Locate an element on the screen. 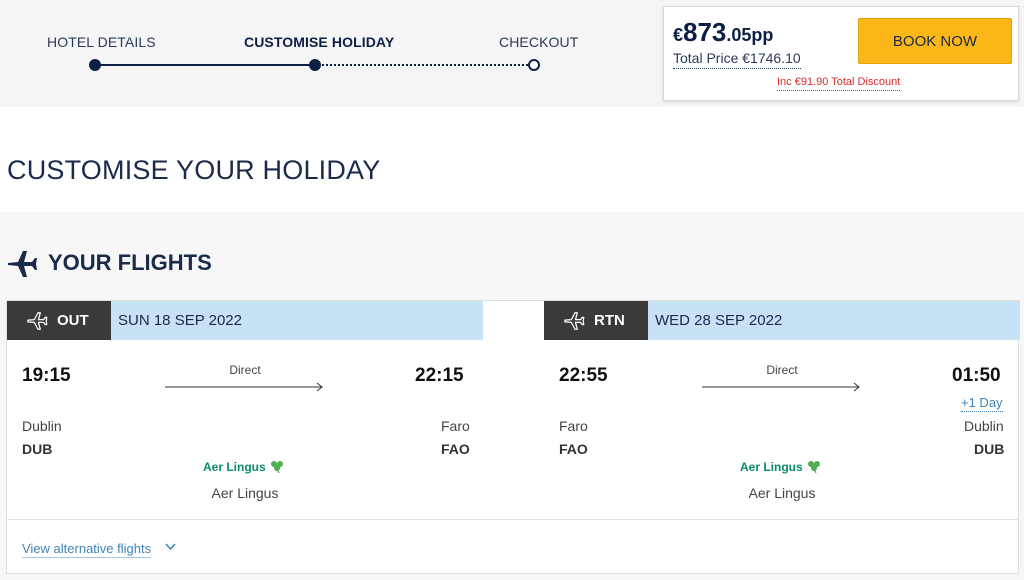  outbound-arrive-time: 22:15 is located at coordinates (439, 375).